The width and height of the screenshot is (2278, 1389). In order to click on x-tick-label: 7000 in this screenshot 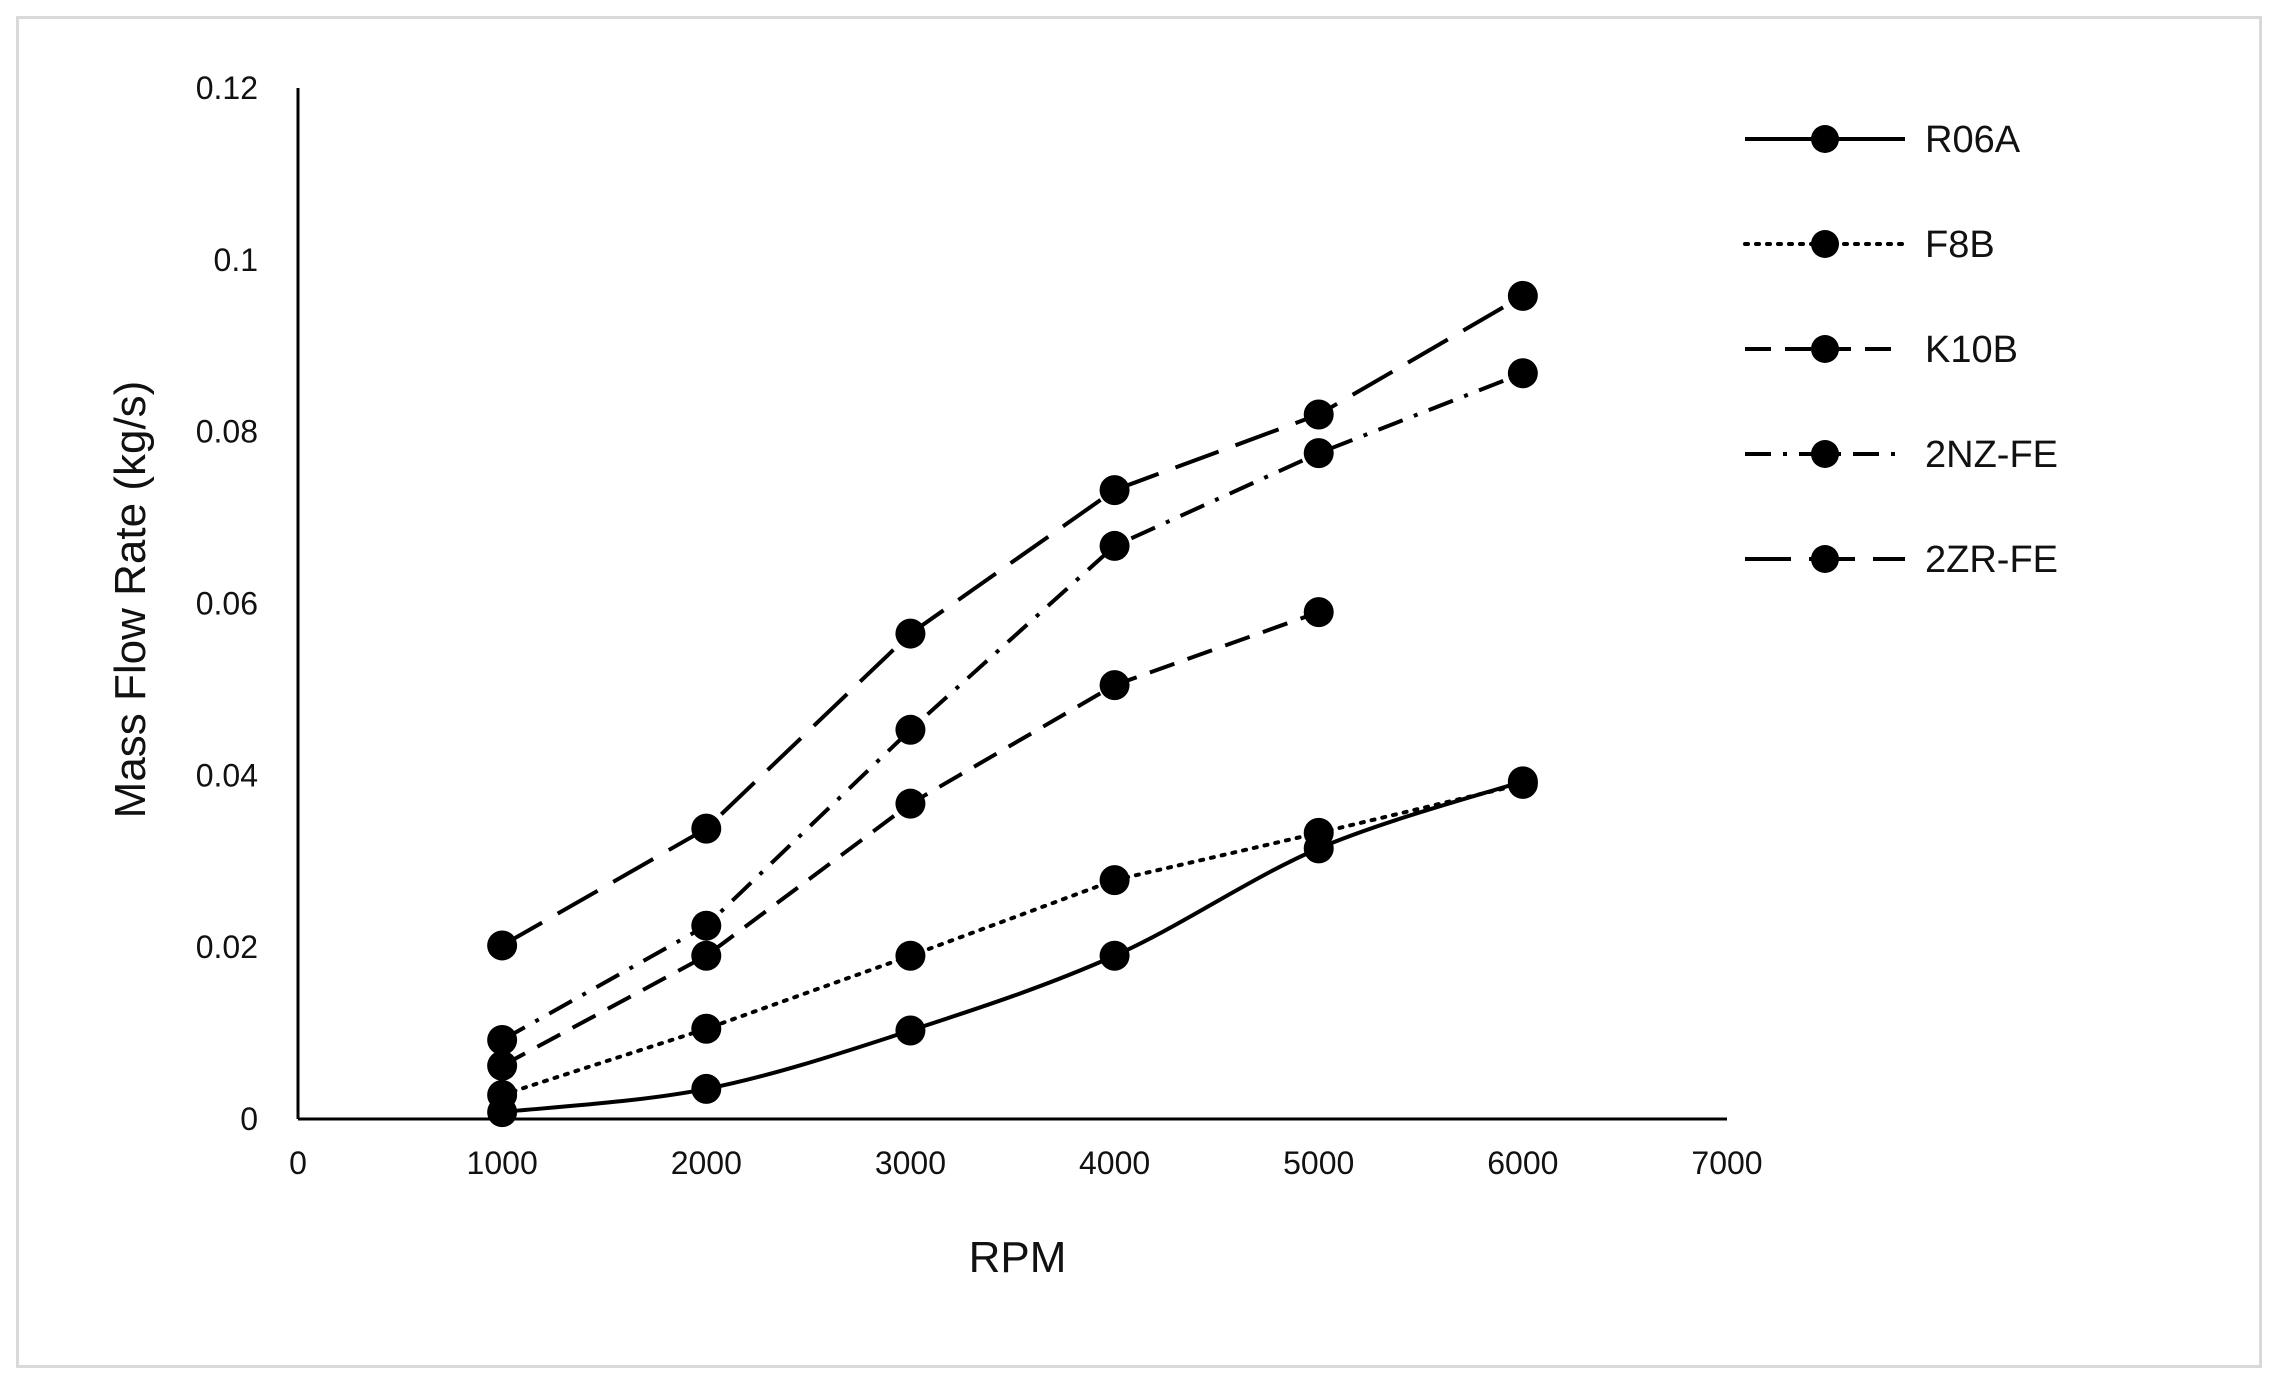, I will do `click(1726, 1163)`.